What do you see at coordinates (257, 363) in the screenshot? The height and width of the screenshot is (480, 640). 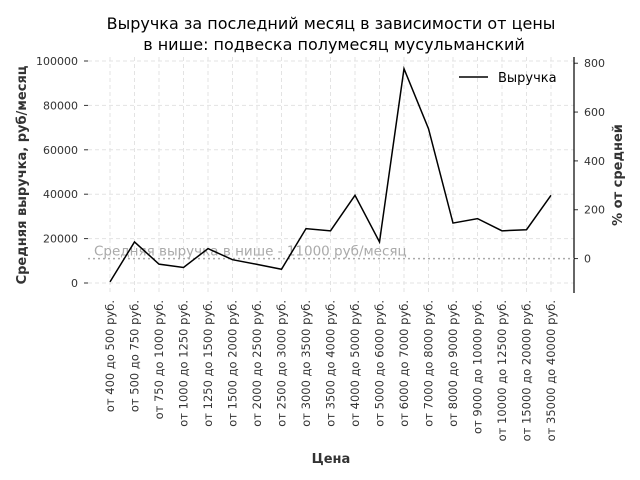 I see `x-tick-label: от 2000 до 2500 руб.` at bounding box center [257, 363].